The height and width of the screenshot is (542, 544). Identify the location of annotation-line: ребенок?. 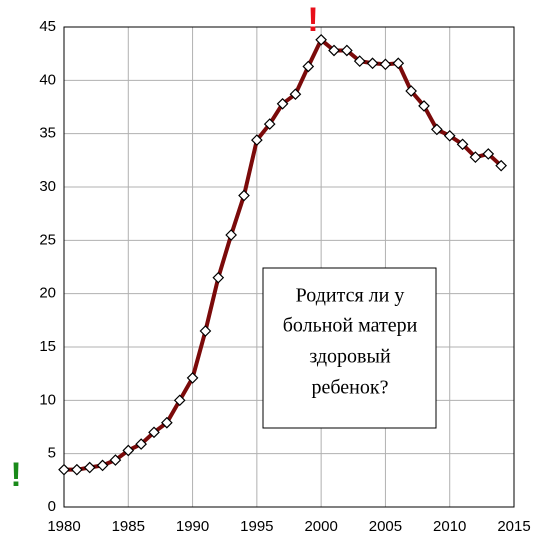
(350, 388).